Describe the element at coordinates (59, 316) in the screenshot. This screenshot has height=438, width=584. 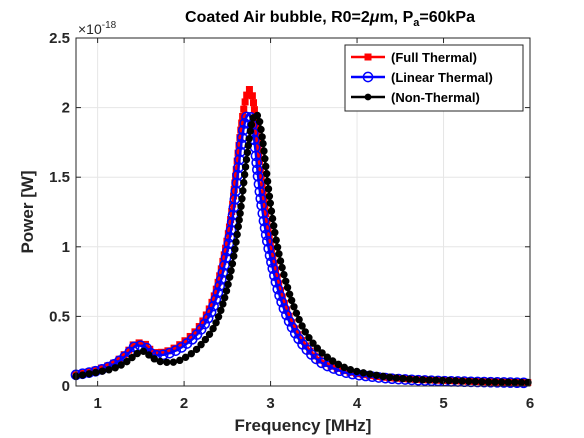
I see `y-tick-label: 0.5` at that location.